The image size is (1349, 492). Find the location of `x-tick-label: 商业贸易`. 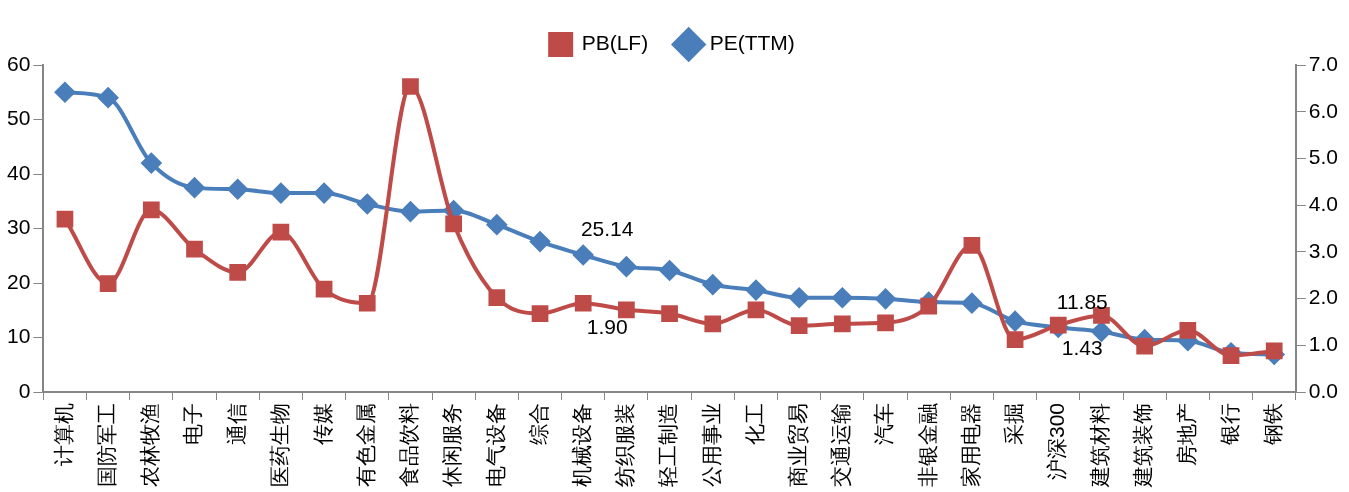

x-tick-label: 商业贸易 is located at coordinates (797, 445).